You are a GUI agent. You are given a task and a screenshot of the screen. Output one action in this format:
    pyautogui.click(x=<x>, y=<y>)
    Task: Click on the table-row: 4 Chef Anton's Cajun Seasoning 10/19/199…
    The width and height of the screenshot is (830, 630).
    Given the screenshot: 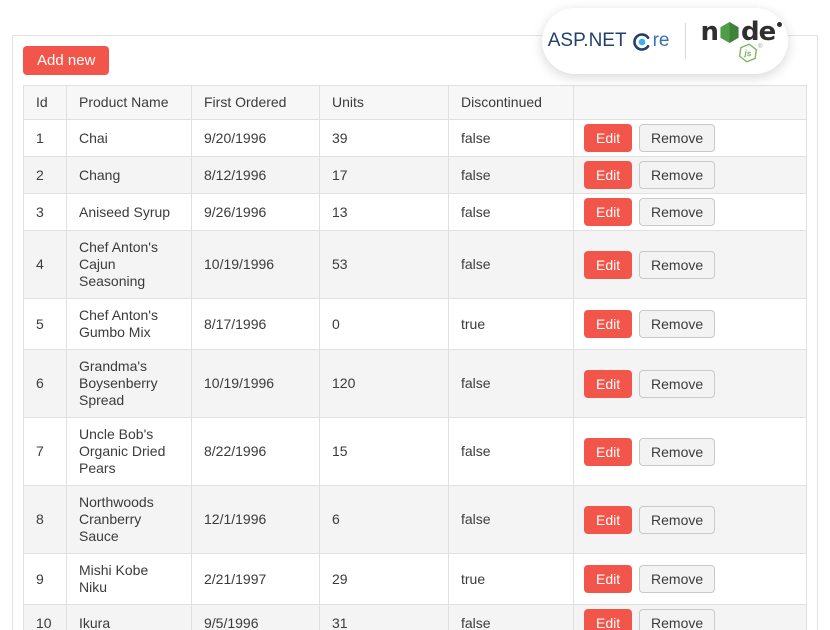 What is the action you would take?
    pyautogui.click(x=415, y=264)
    